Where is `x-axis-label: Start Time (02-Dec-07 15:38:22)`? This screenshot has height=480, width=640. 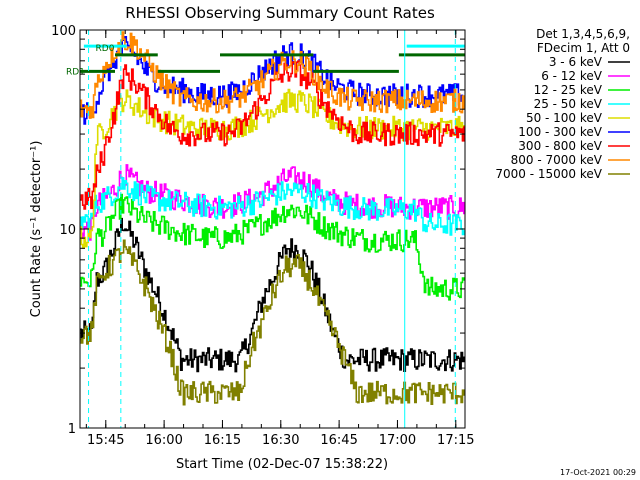 x-axis-label: Start Time (02-Dec-07 15:38:22) is located at coordinates (282, 464).